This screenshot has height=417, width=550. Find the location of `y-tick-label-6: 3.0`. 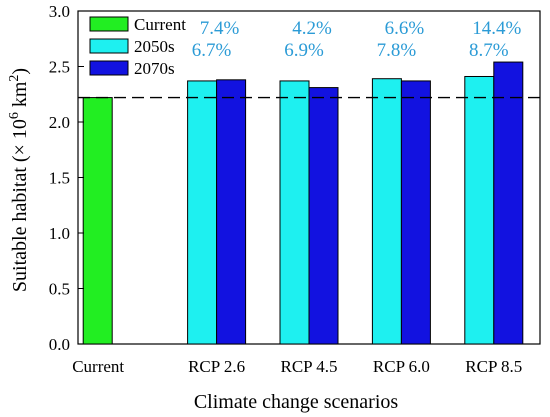

y-tick-label-6: 3.0 is located at coordinates (59, 11).